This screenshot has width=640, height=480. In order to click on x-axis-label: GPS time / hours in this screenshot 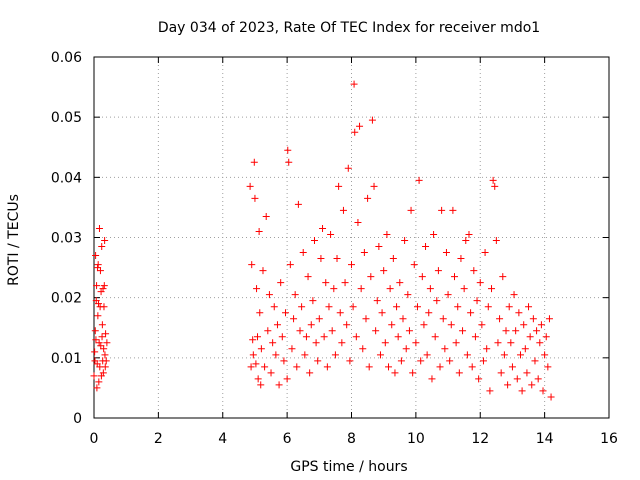, I will do `click(348, 467)`.